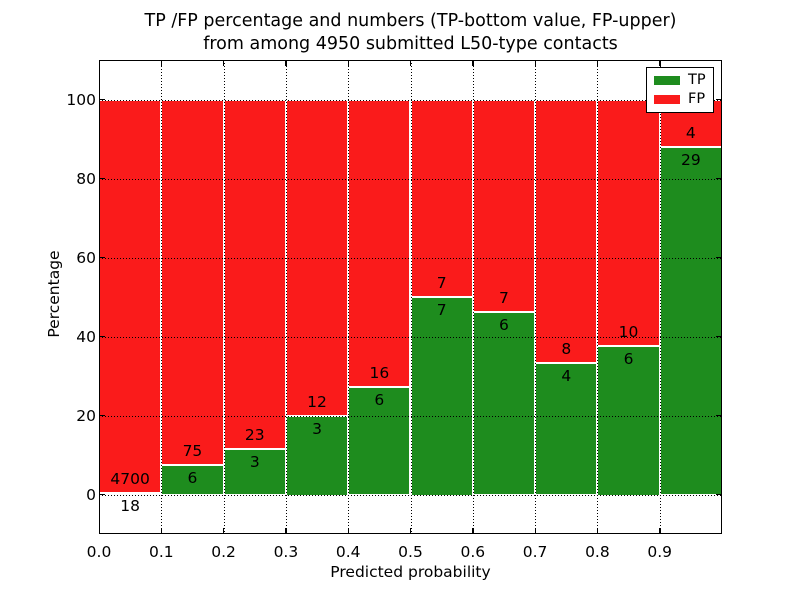  Describe the element at coordinates (410, 552) in the screenshot. I see `x-tick-label-0.5: 0.5` at that location.